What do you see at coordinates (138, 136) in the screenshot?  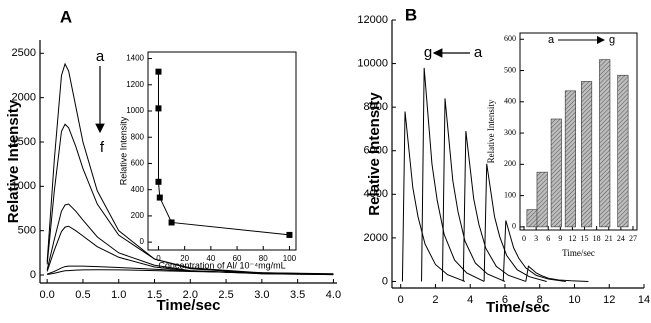 I see `y-tick-label: 800` at bounding box center [138, 136].